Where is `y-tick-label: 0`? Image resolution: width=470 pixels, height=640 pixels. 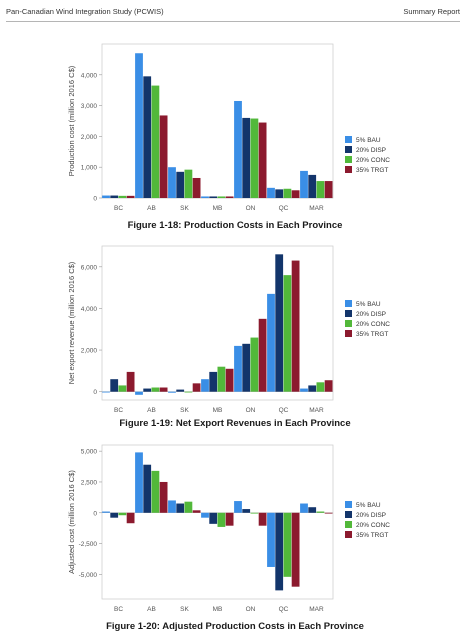
y-tick-label: 0 is located at coordinates (95, 199).